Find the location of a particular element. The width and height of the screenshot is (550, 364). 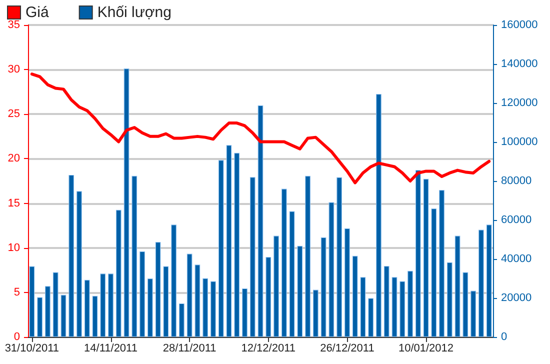

y-tick-label: 25 is located at coordinates (14, 114).